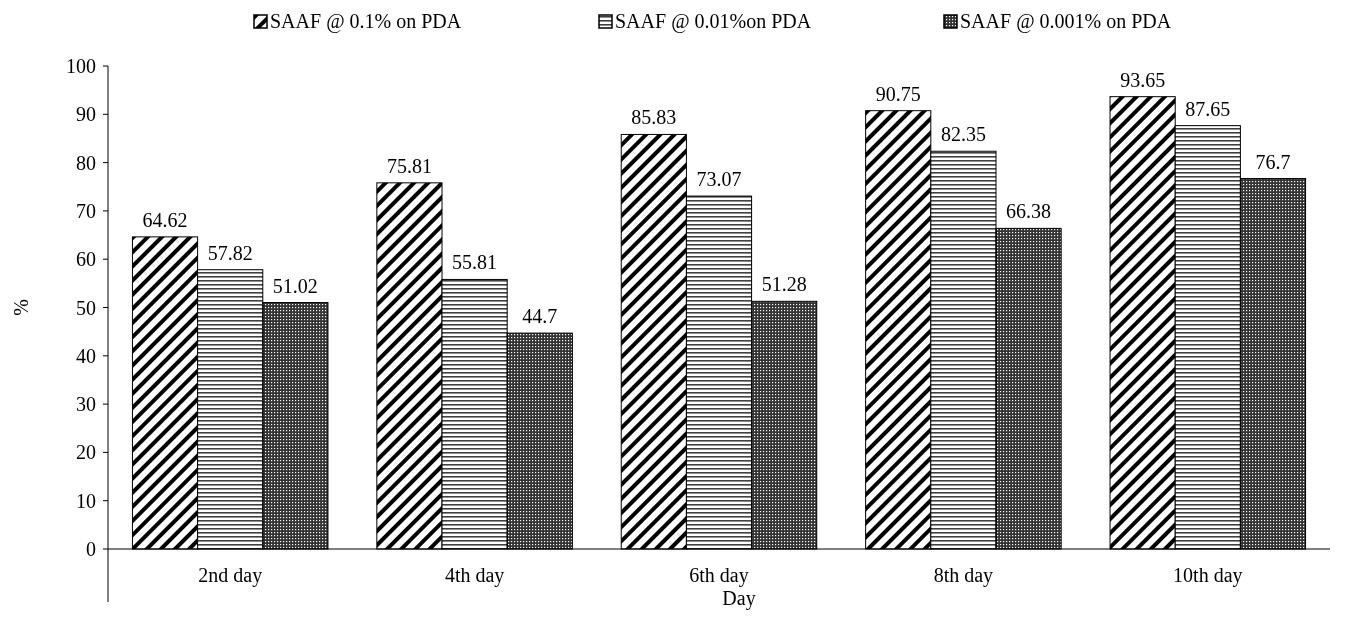 The width and height of the screenshot is (1355, 627). What do you see at coordinates (86, 210) in the screenshot?
I see `y-tick-label: 70` at bounding box center [86, 210].